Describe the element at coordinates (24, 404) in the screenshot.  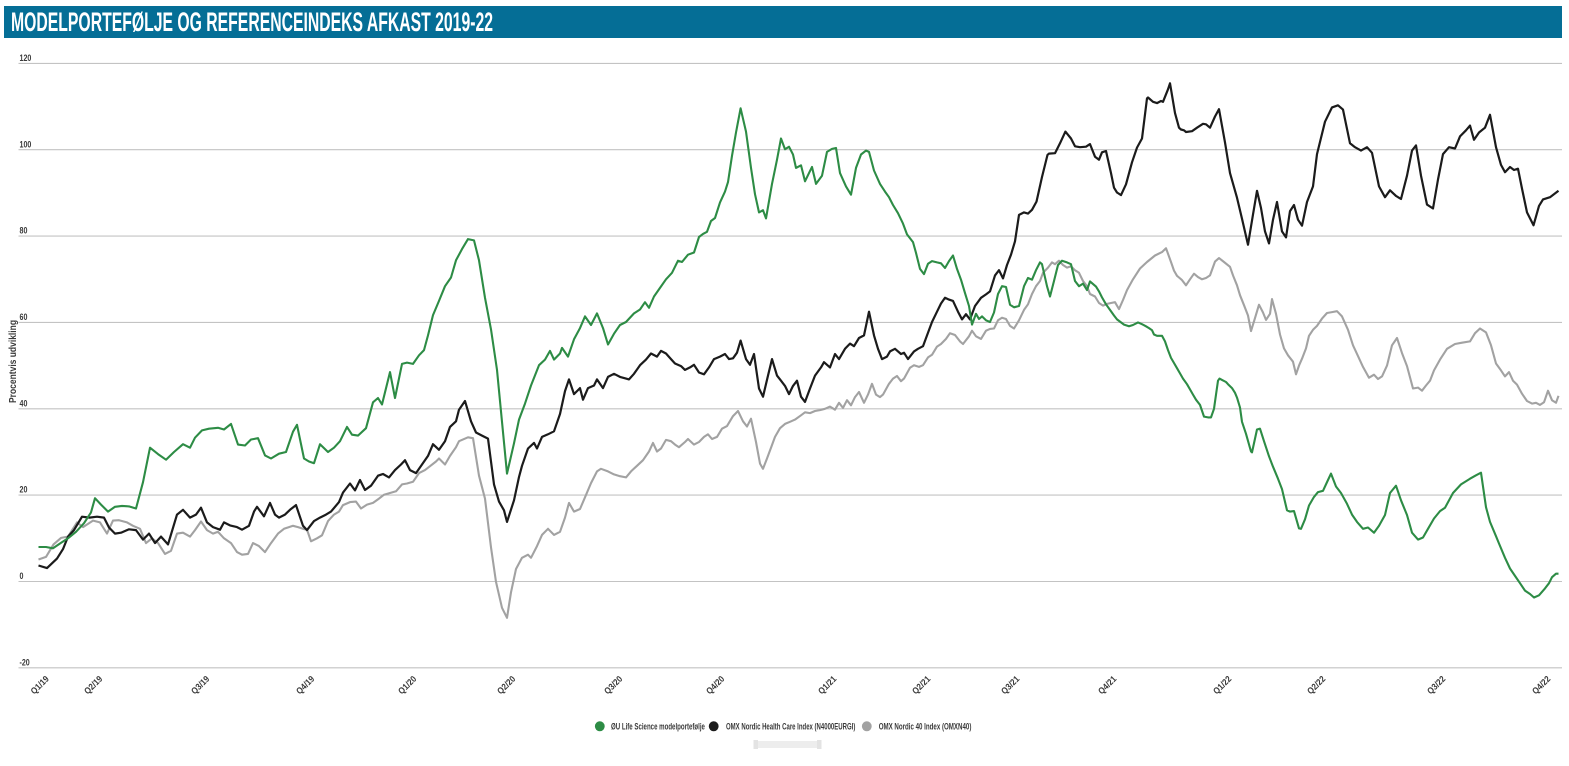
I see `svg-text: 40` at that location.